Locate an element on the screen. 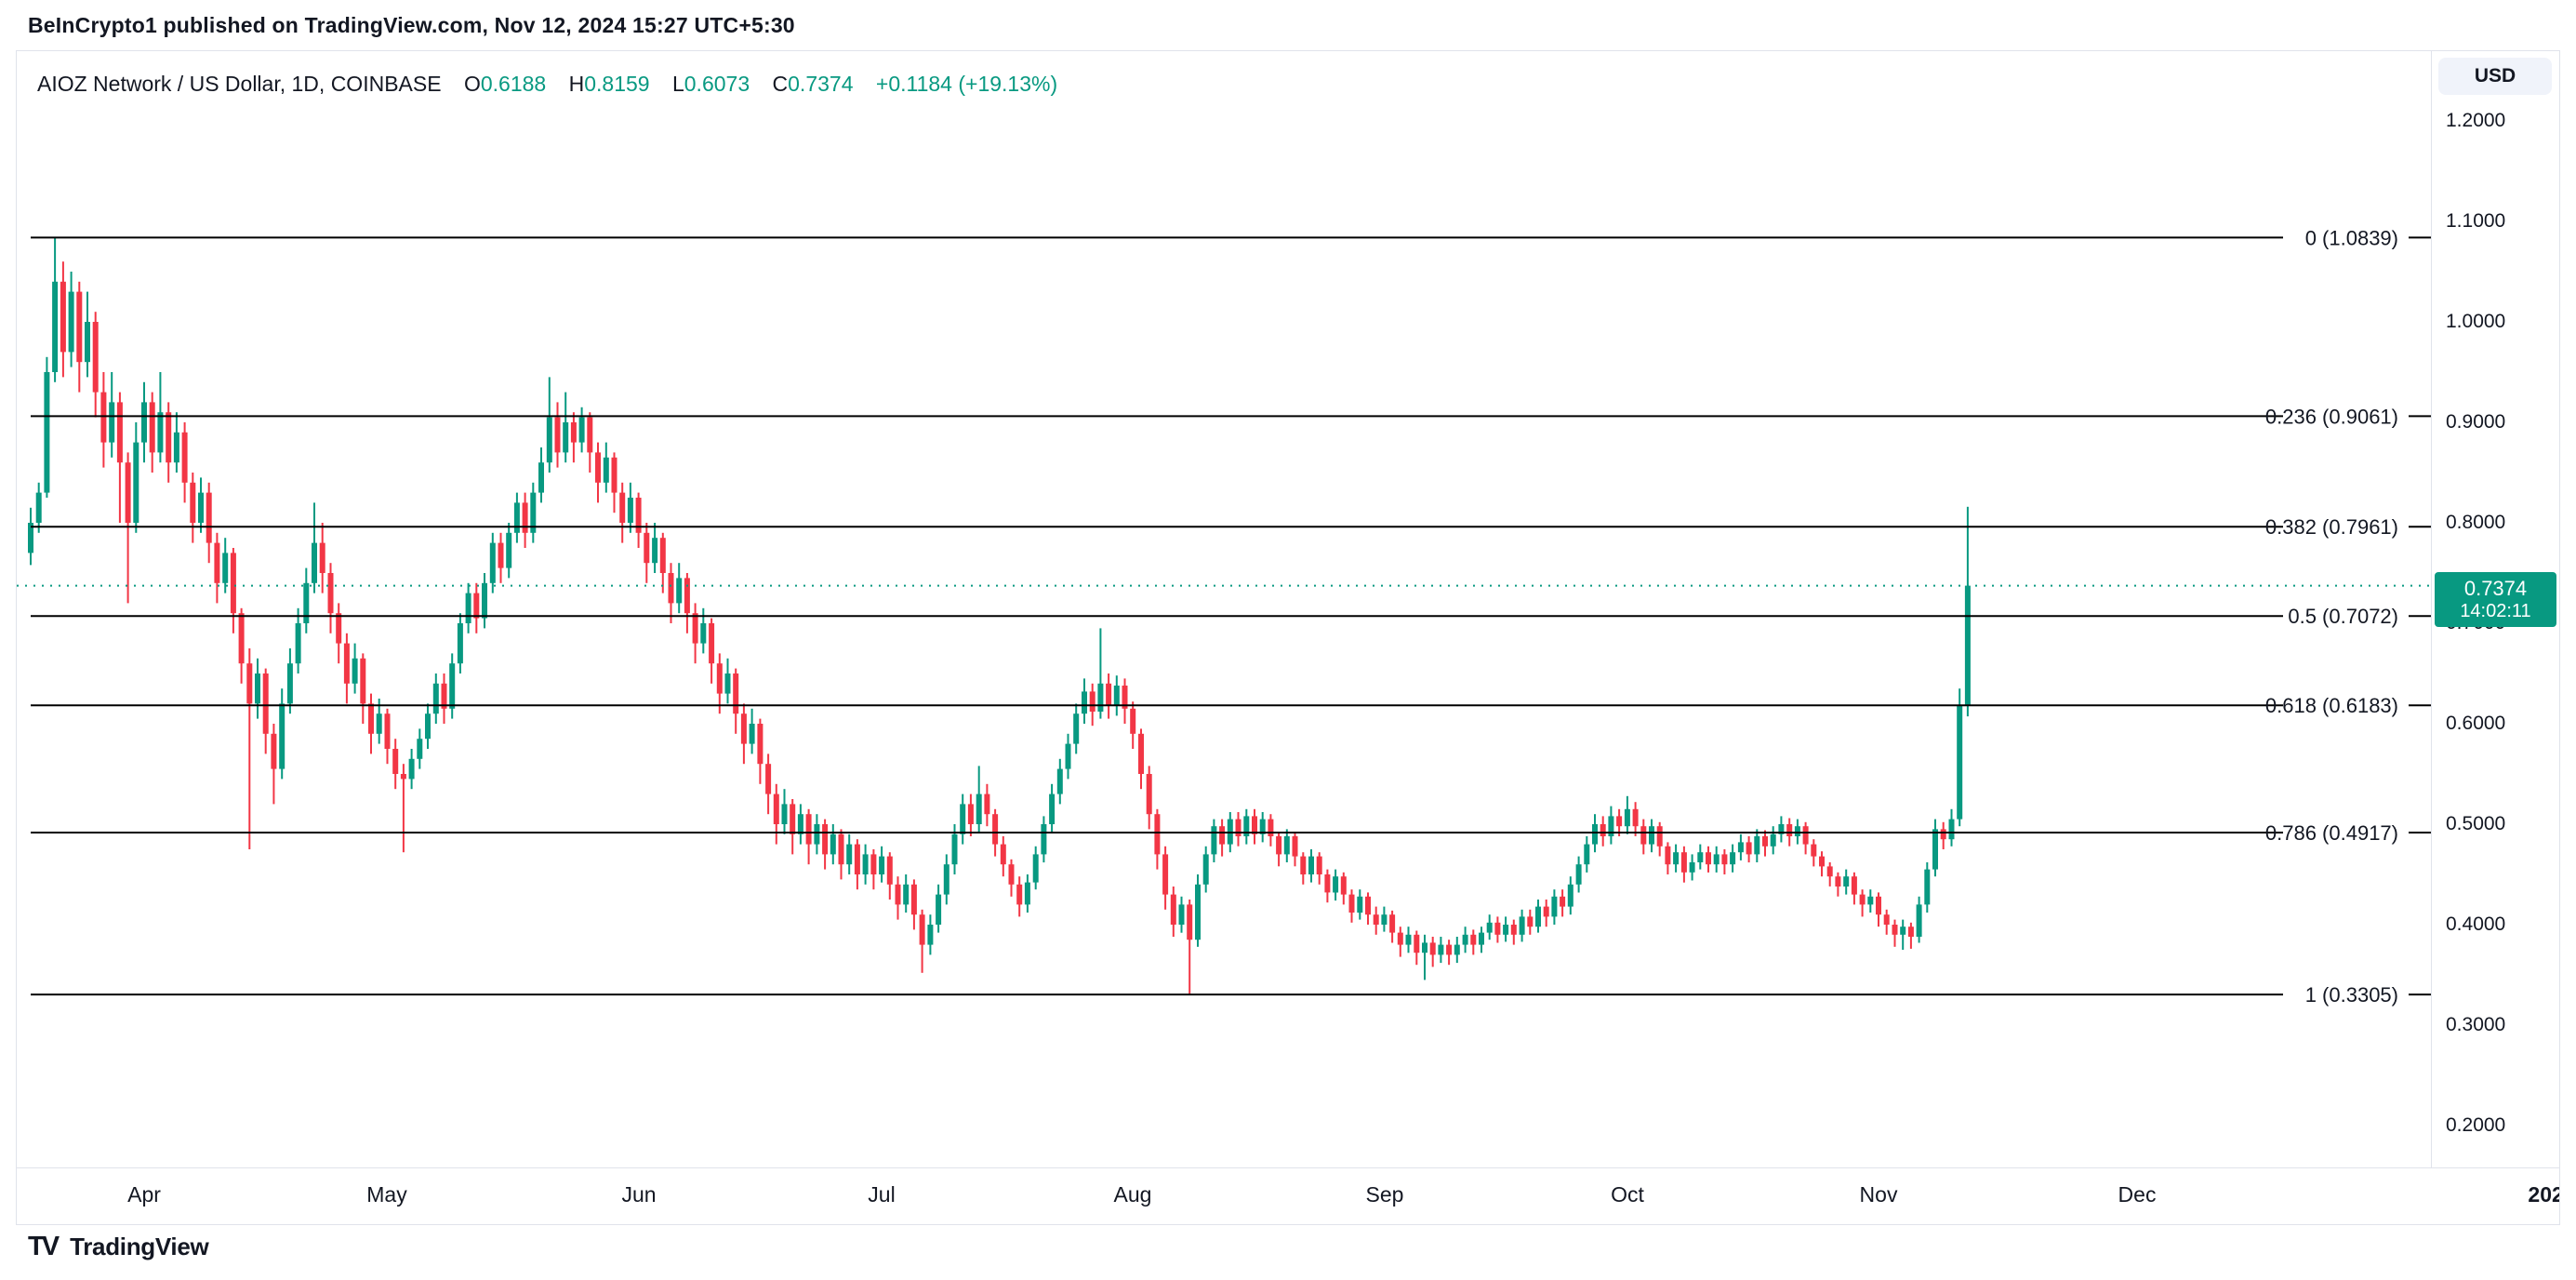 Image resolution: width=2576 pixels, height=1280 pixels. tradingview-brand: TradingView is located at coordinates (139, 1246).